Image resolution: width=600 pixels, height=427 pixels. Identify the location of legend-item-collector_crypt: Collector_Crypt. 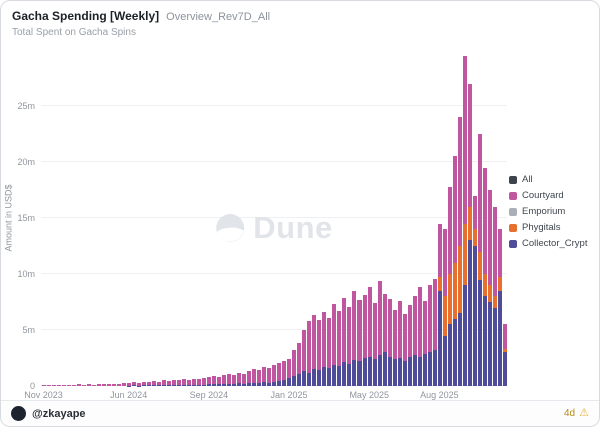
(550, 243).